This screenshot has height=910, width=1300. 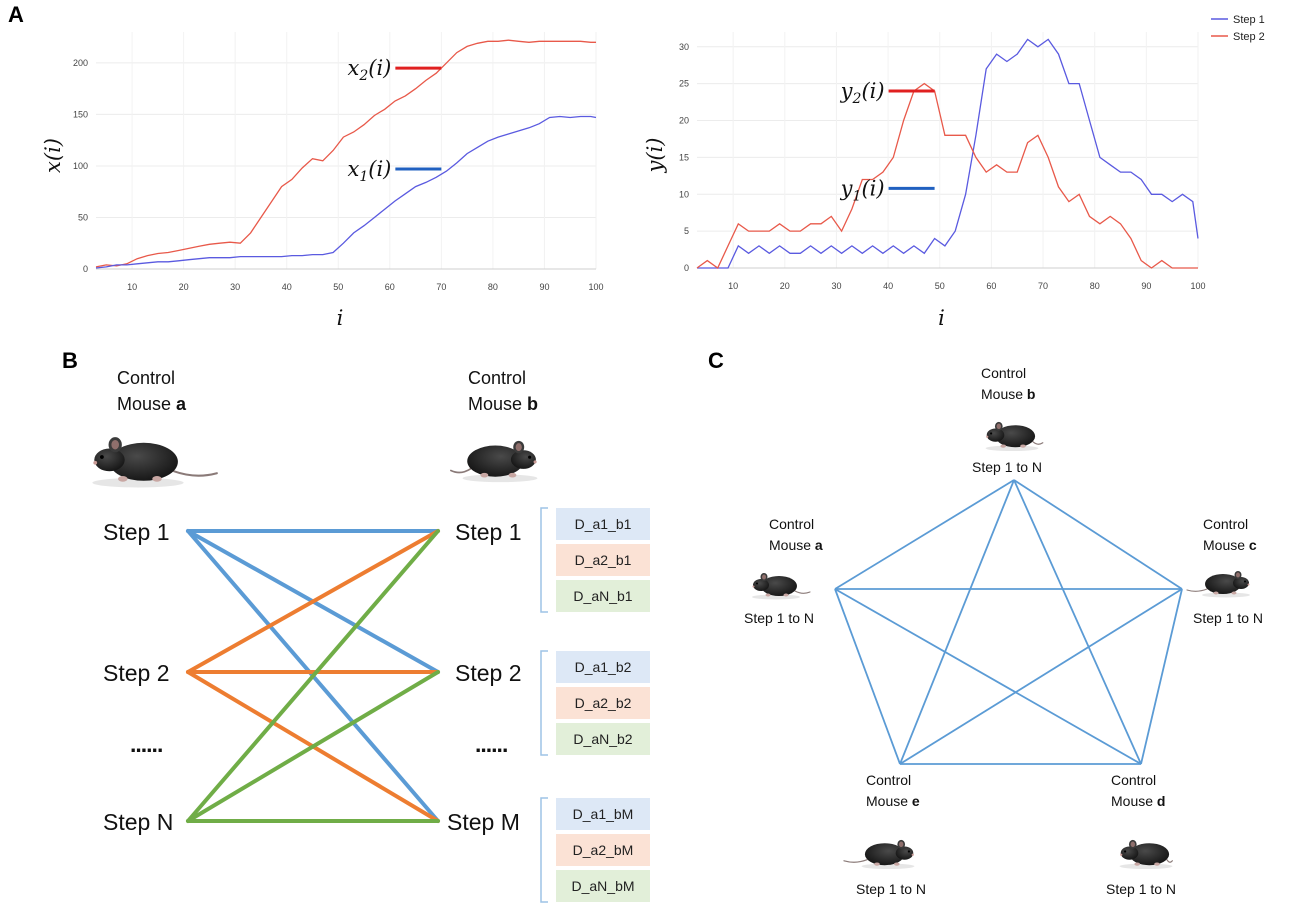 I want to click on distance-label: D_aN_b2, so click(x=602, y=739).